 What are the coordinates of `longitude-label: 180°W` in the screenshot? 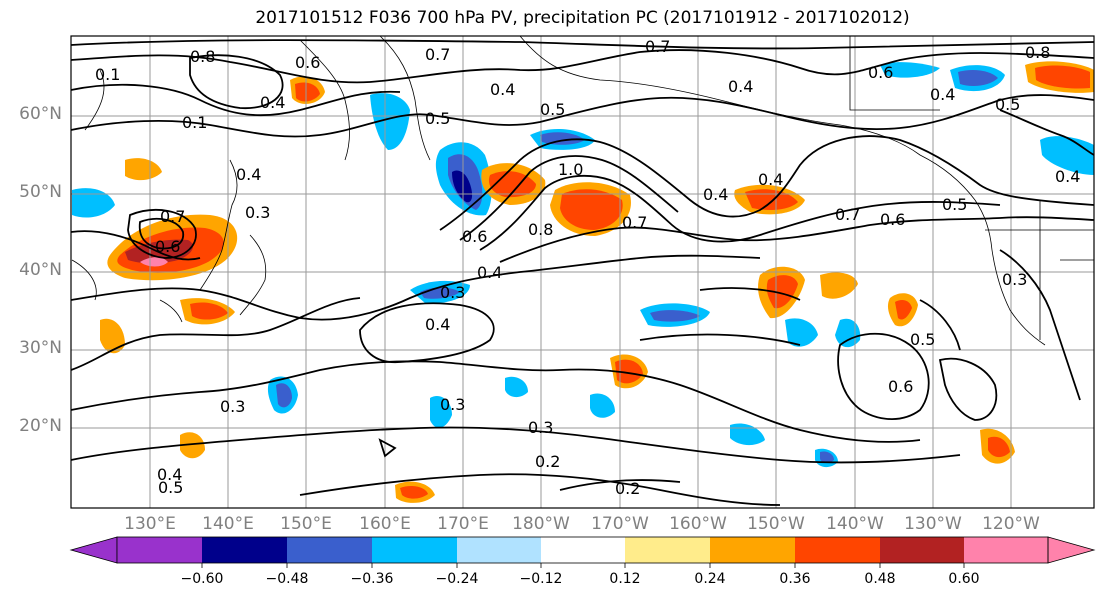 It's located at (541, 524).